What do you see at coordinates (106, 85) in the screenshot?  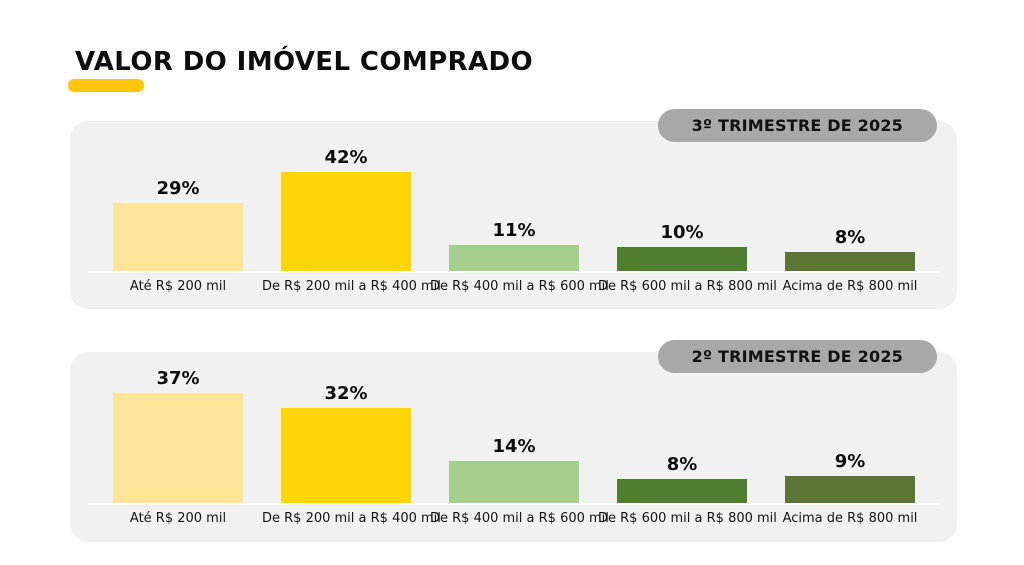 I see `title-accent-underline` at bounding box center [106, 85].